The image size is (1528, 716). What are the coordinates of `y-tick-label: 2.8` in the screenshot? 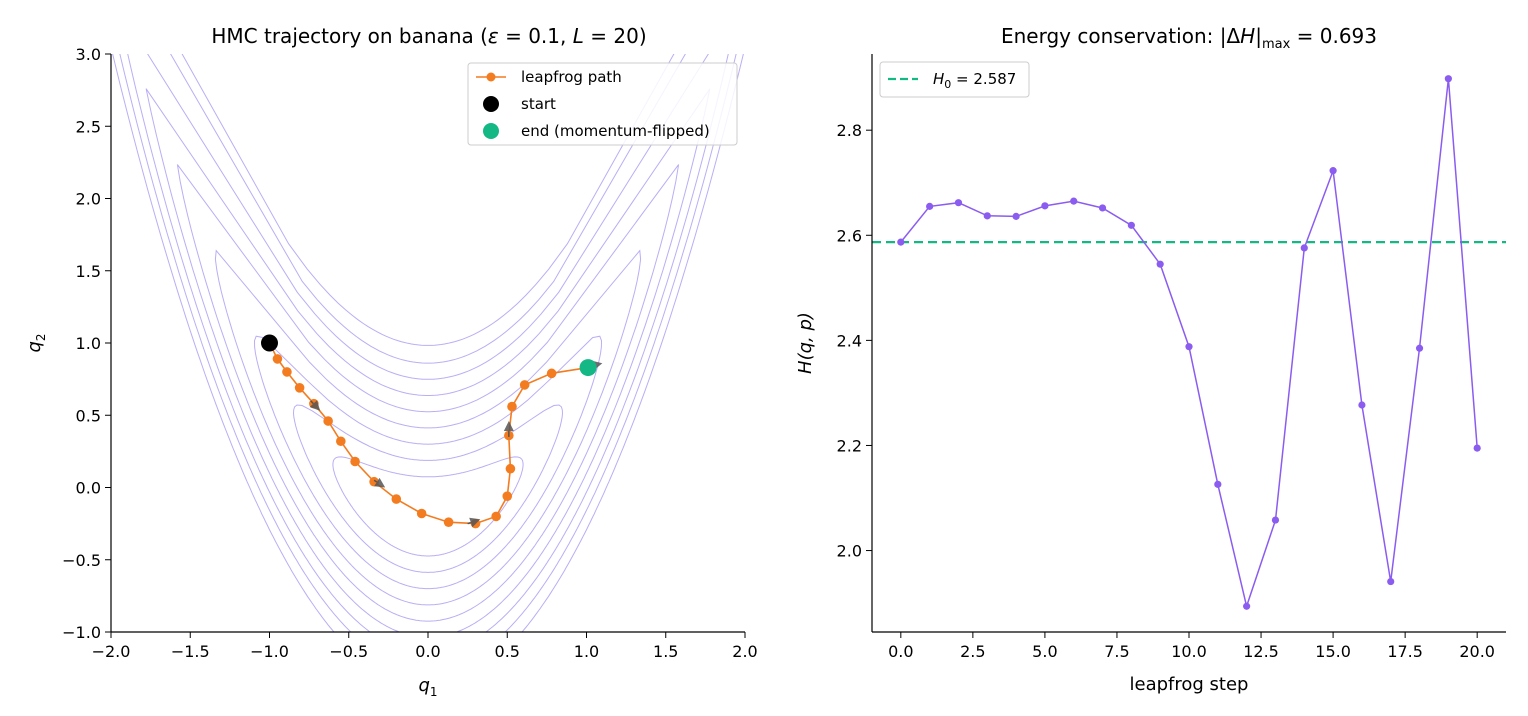 It's located at (849, 130).